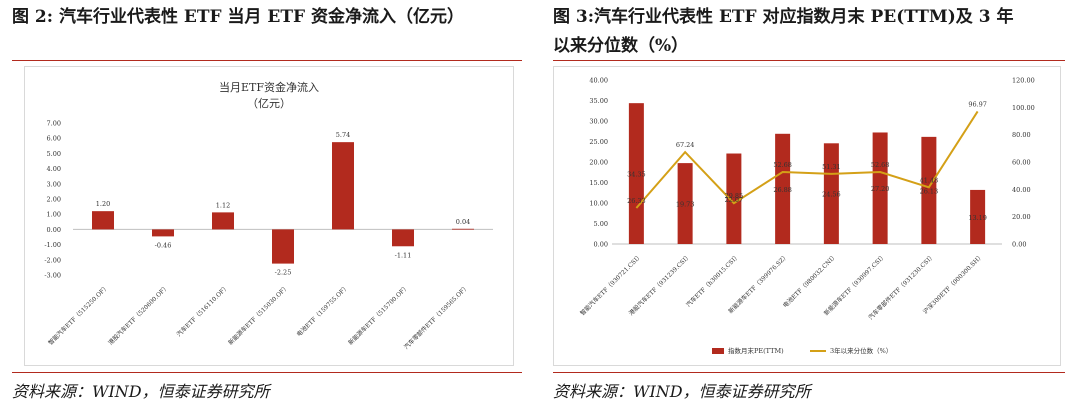 The width and height of the screenshot is (1075, 406). I want to click on y-left-tick-label: 20.00, so click(598, 163).